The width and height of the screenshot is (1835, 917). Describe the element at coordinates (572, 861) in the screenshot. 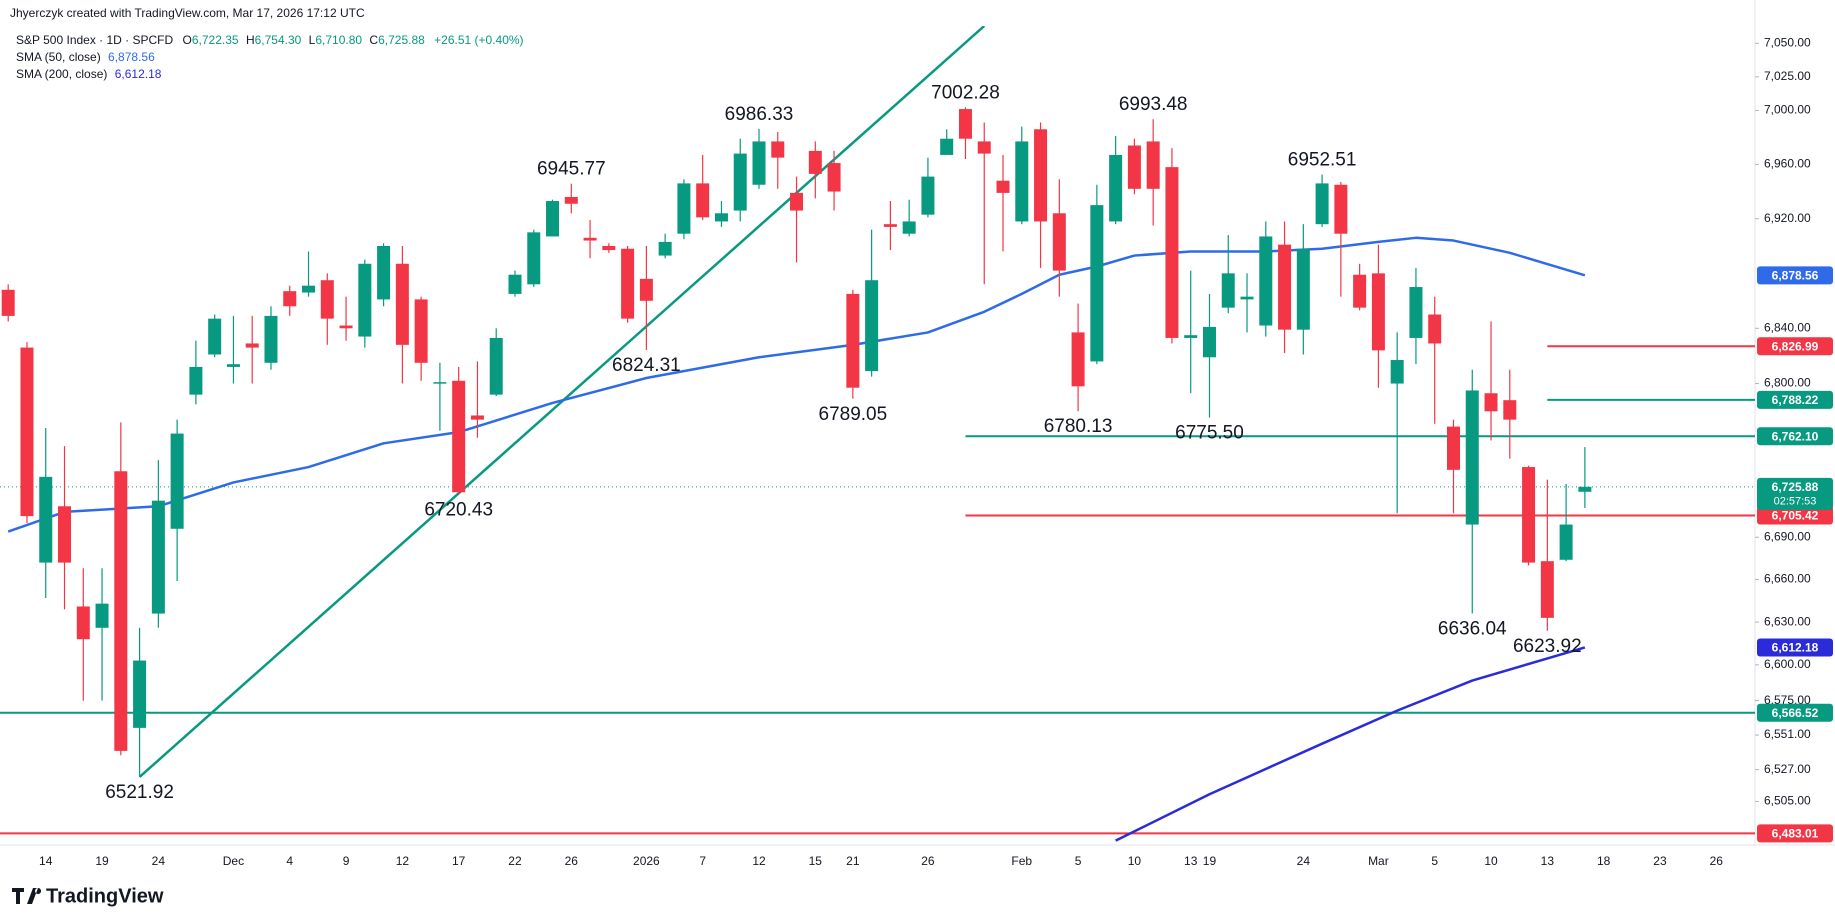

I see `x-tick-label: 26` at that location.